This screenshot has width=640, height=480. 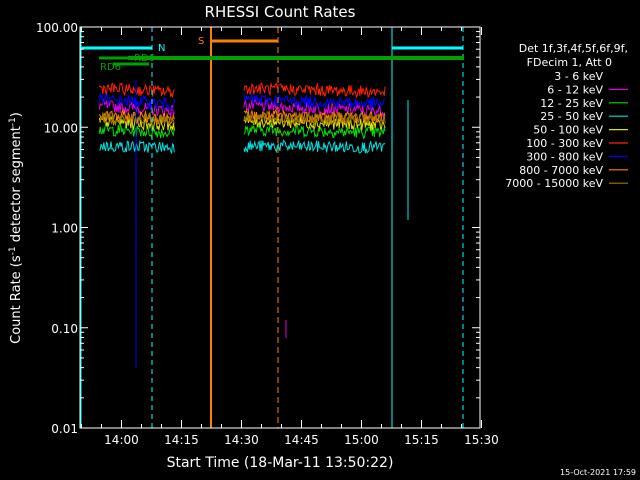 I want to click on flag-label-2: S, so click(x=201, y=41).